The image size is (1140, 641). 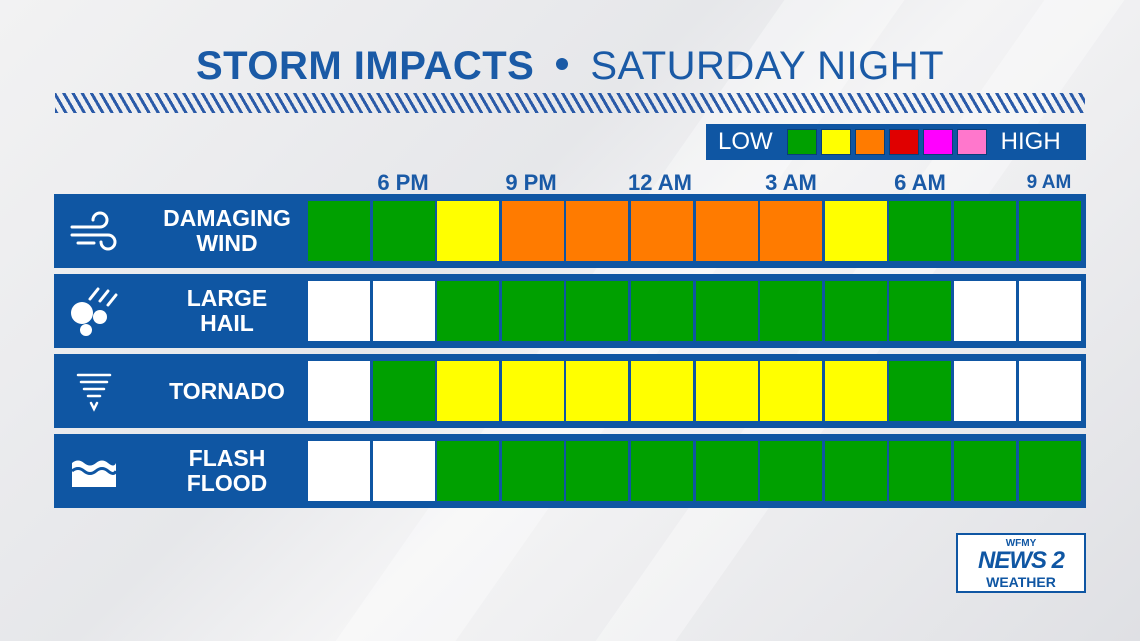 I want to click on row-label: LARGE HAIL, so click(x=227, y=311).